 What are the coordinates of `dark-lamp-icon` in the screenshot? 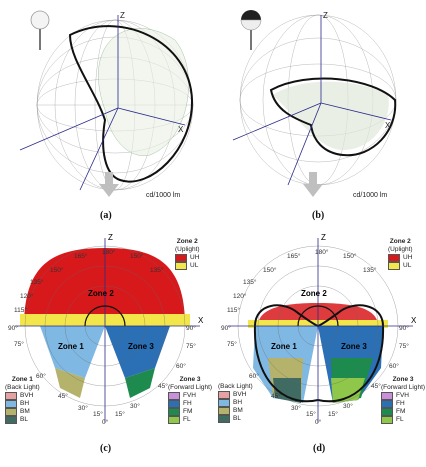 It's located at (251, 30).